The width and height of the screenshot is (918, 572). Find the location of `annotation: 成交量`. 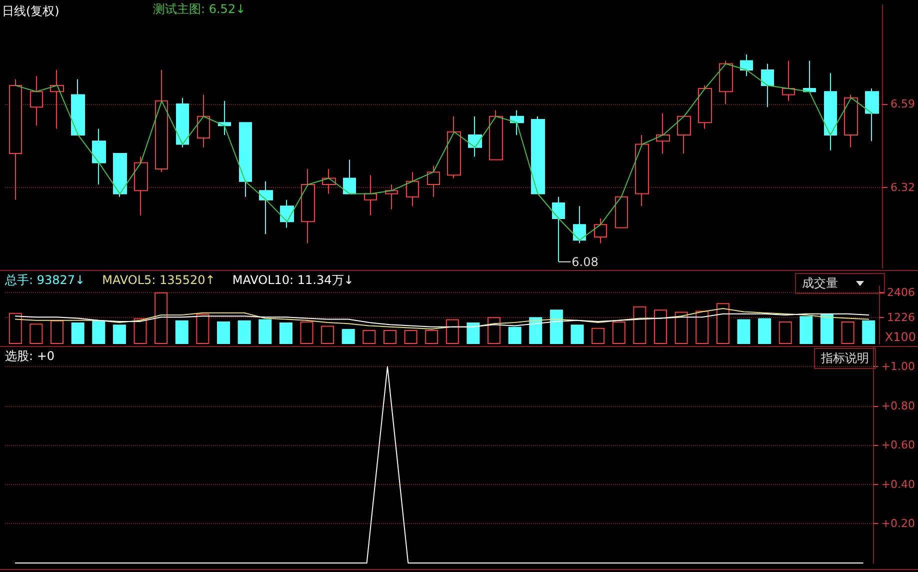

annotation: 成交量 is located at coordinates (820, 283).